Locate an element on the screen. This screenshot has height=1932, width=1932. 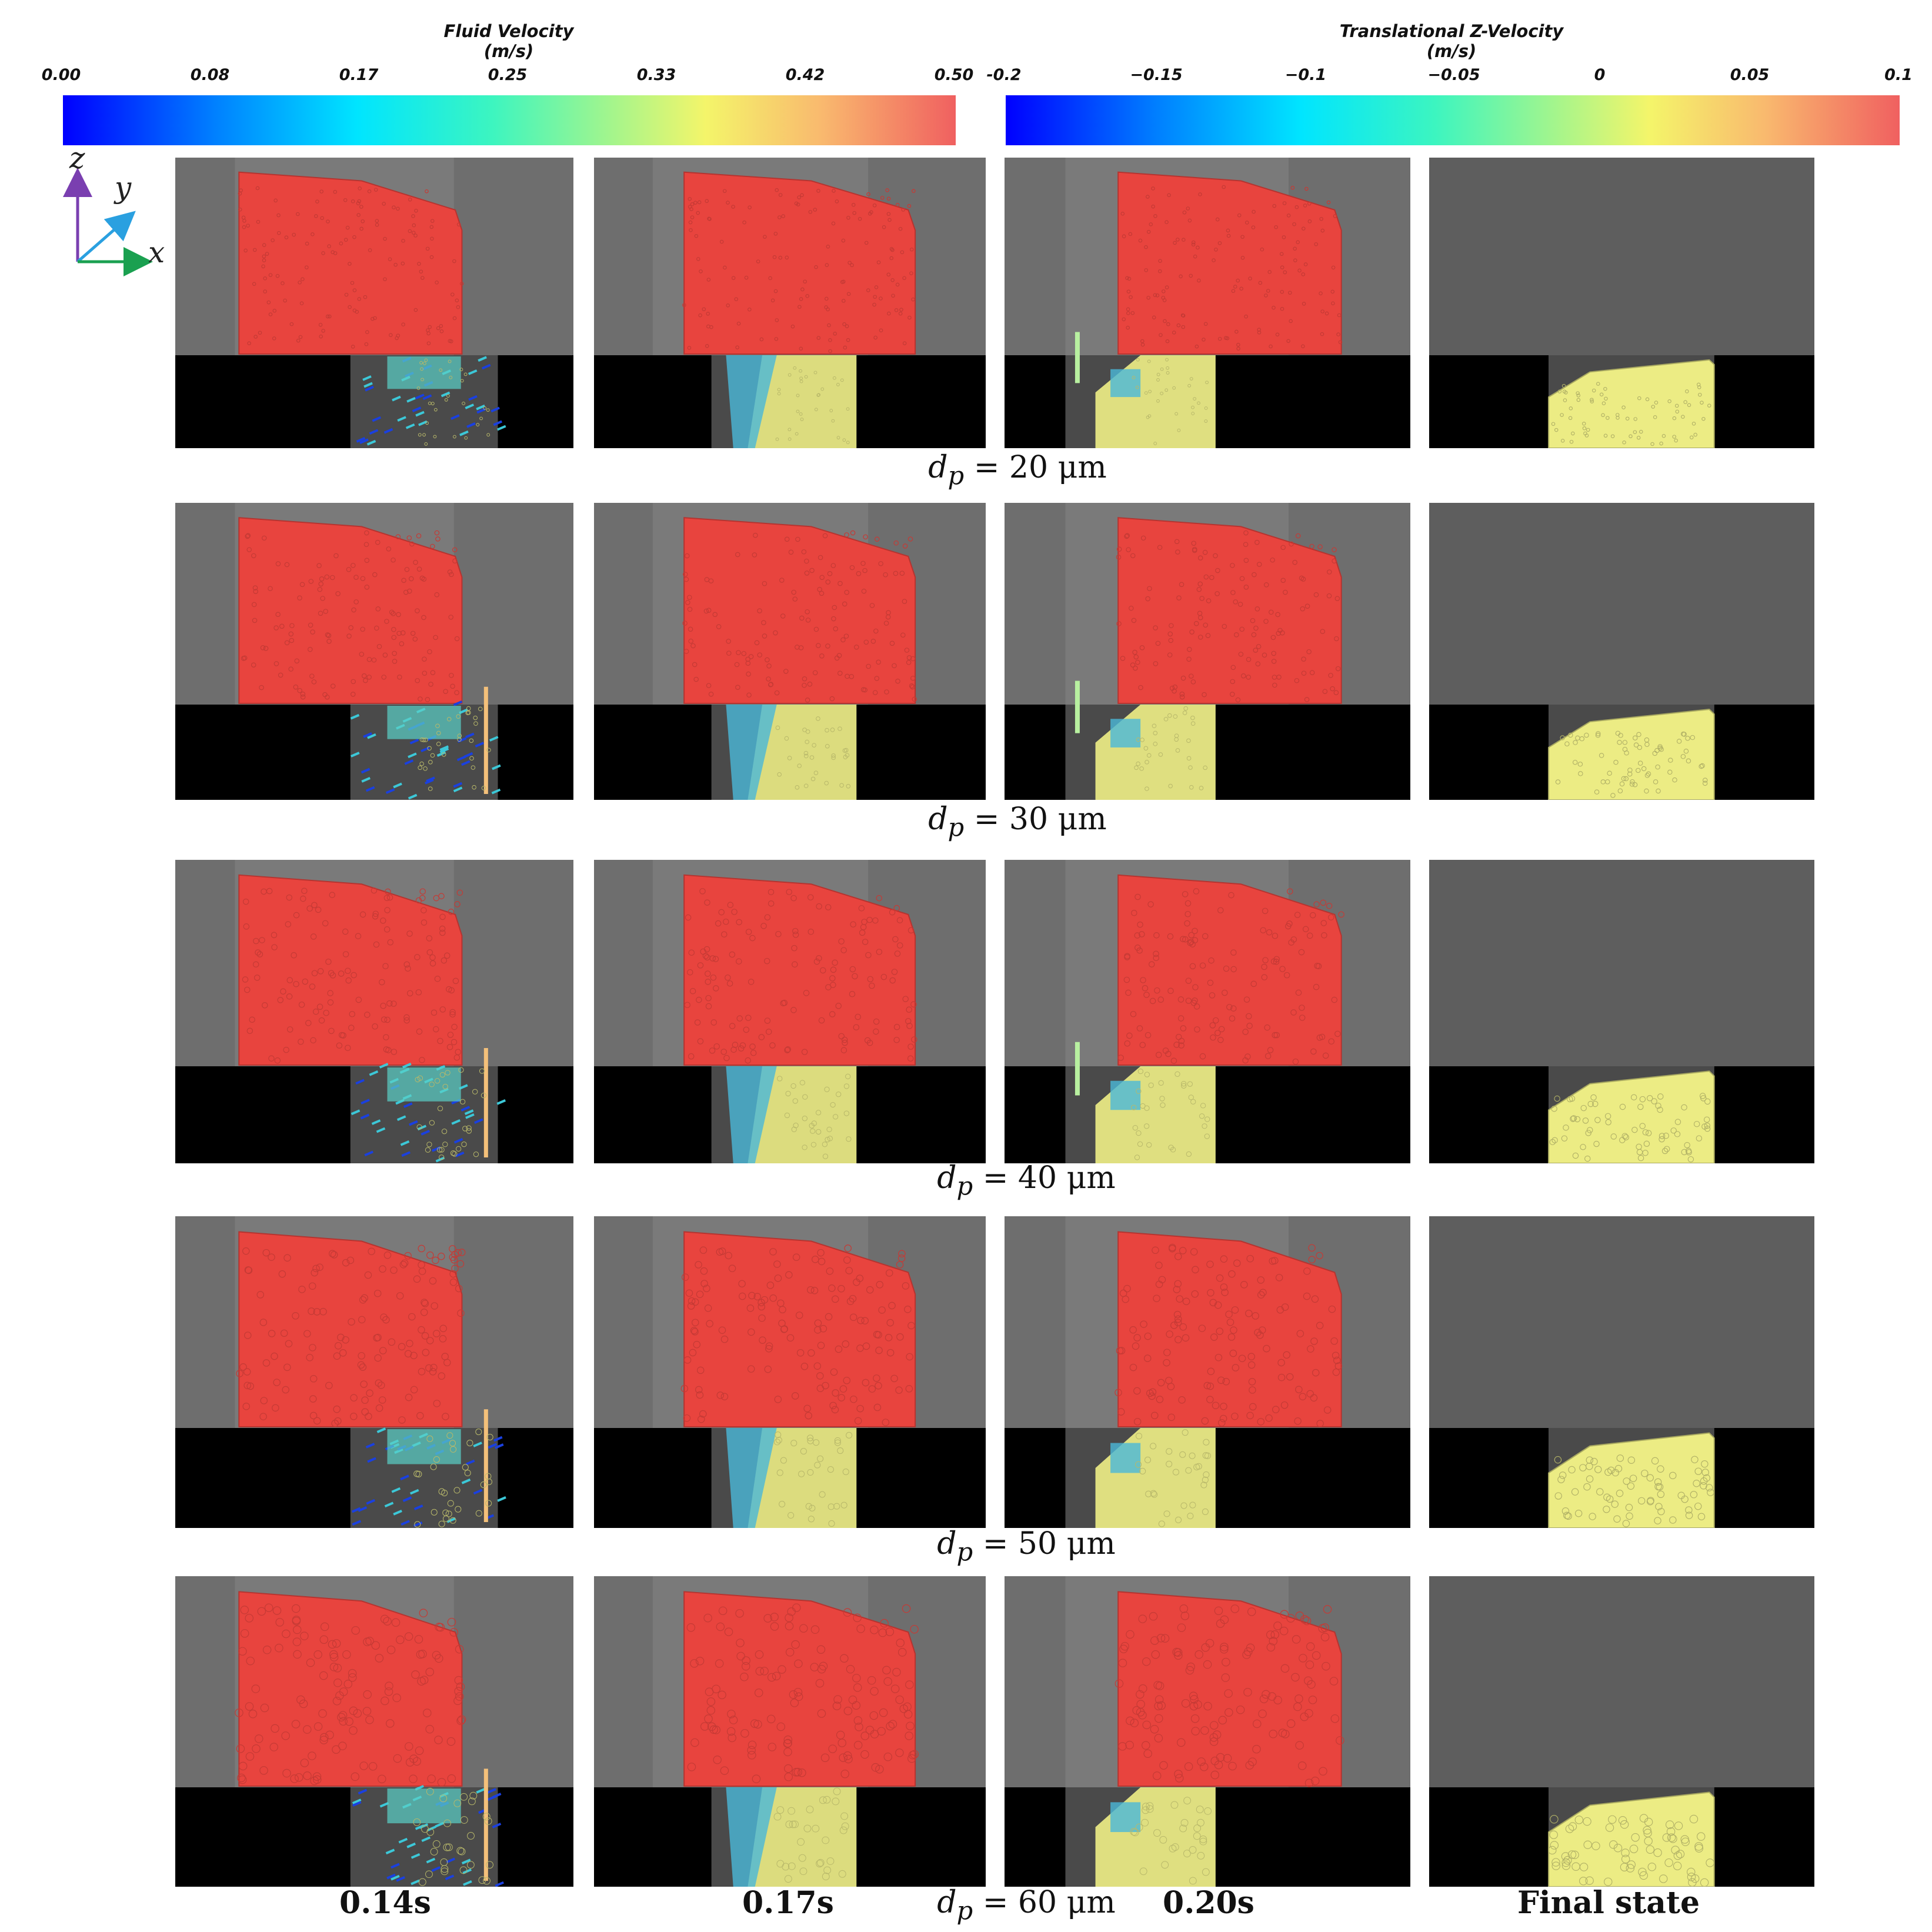
row-label-value: = 60 μm is located at coordinates (1044, 1902).